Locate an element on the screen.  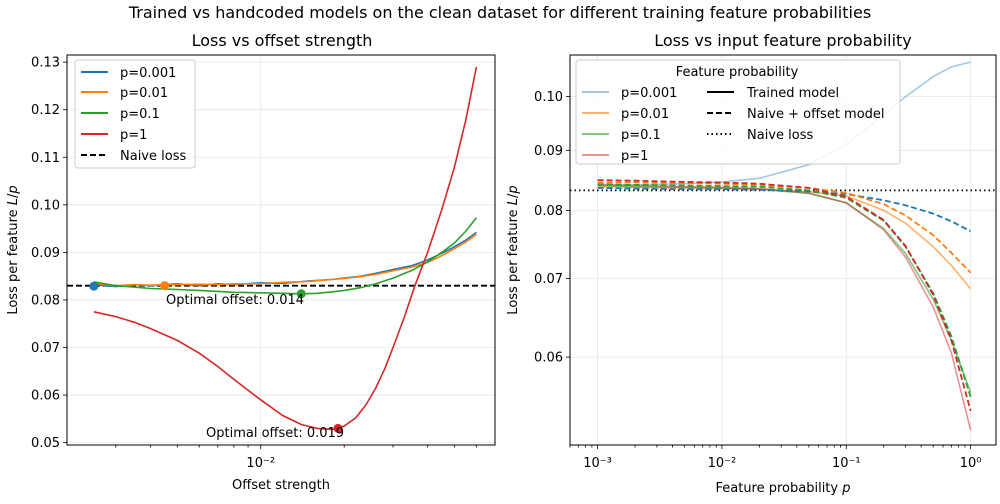
left-ytick-label-5: 0.10 is located at coordinates (45, 205).